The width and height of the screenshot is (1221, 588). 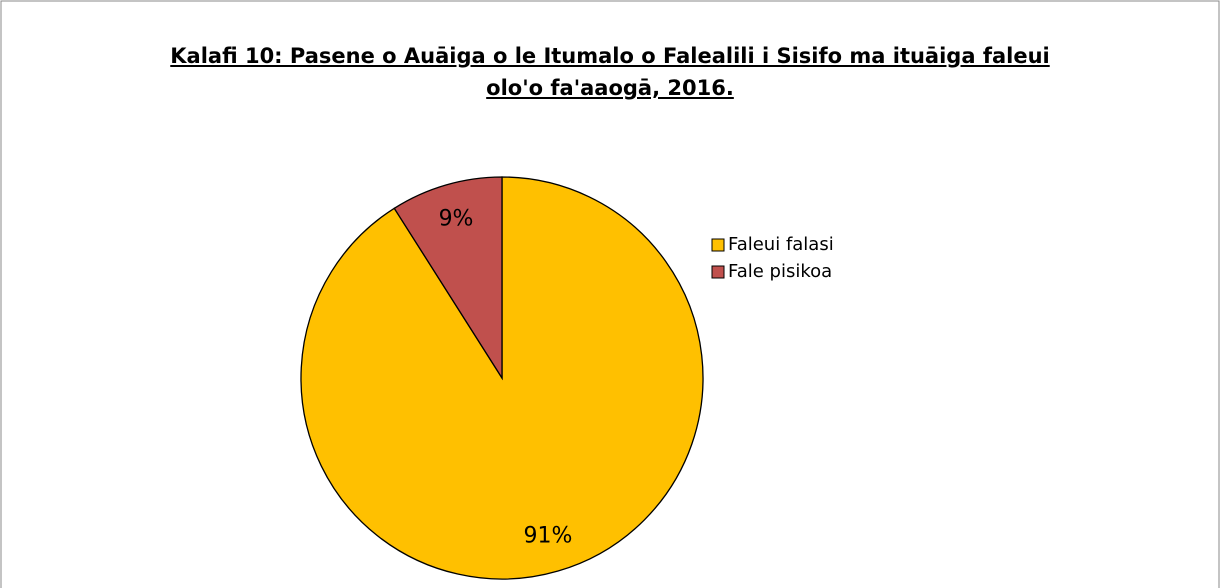 I want to click on data-label: 9%, so click(x=456, y=219).